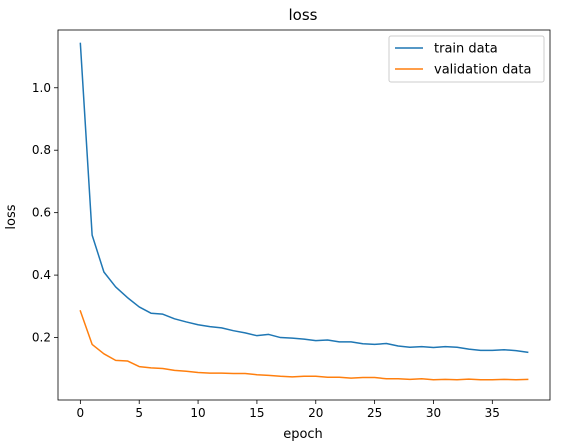  Describe the element at coordinates (139, 413) in the screenshot. I see `x-tick-label: 5` at that location.